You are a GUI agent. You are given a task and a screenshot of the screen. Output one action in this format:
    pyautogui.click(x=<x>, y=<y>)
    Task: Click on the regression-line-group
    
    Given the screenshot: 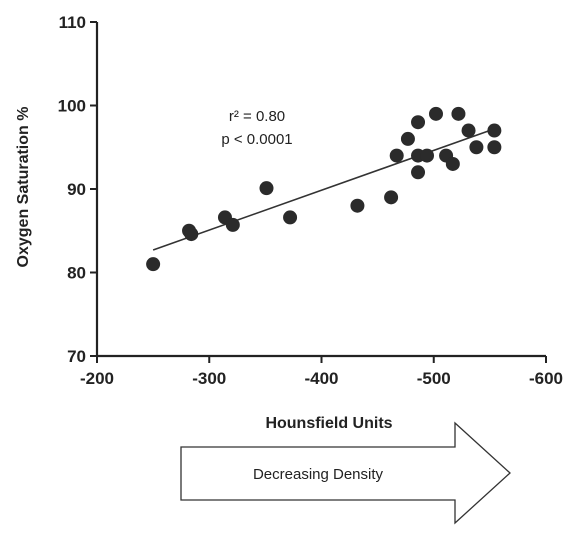 What is the action you would take?
    pyautogui.click(x=323, y=189)
    